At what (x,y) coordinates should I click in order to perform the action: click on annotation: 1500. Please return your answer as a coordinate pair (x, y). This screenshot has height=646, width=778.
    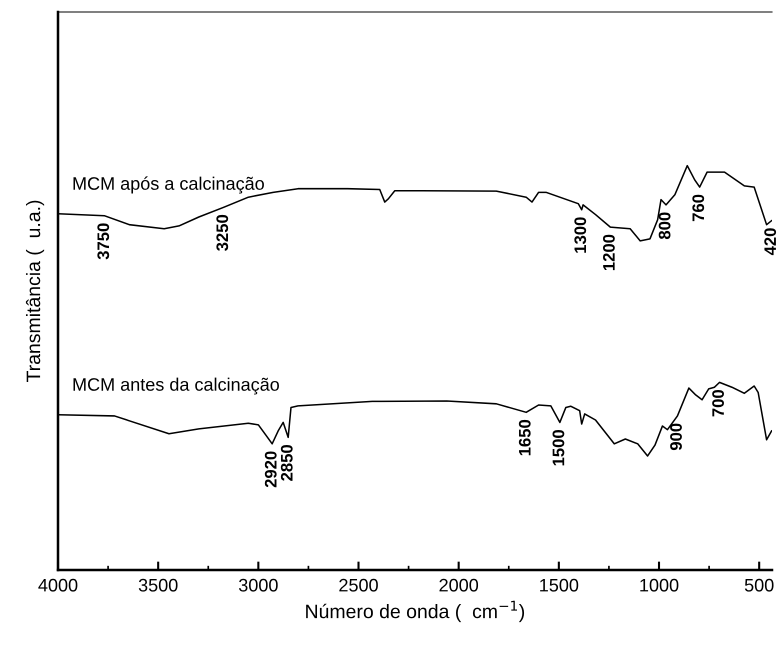
    Looking at the image, I should click on (558, 448).